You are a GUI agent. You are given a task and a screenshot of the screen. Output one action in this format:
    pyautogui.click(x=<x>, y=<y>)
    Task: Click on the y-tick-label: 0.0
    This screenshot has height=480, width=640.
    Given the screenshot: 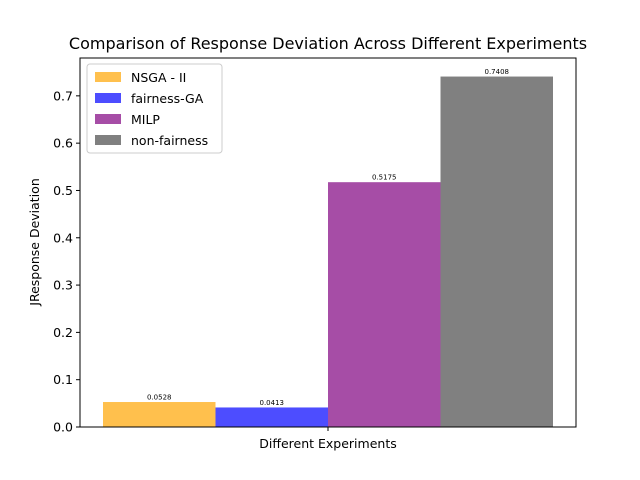 What is the action you would take?
    pyautogui.click(x=63, y=427)
    